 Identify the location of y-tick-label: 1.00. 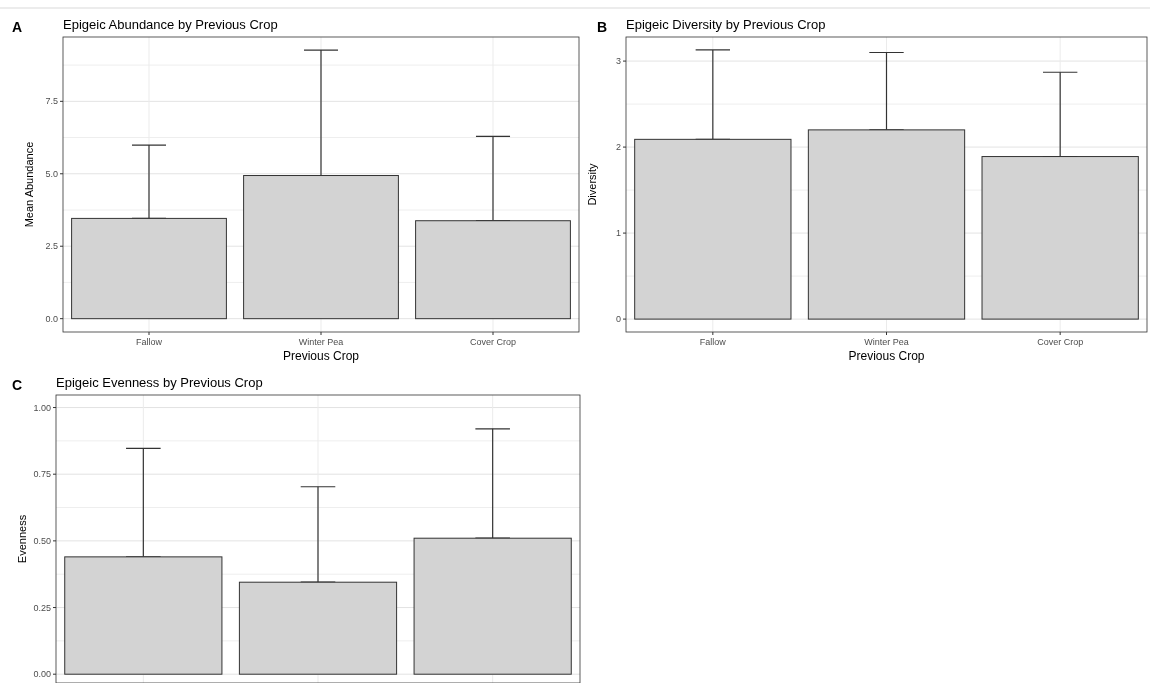
(42, 407).